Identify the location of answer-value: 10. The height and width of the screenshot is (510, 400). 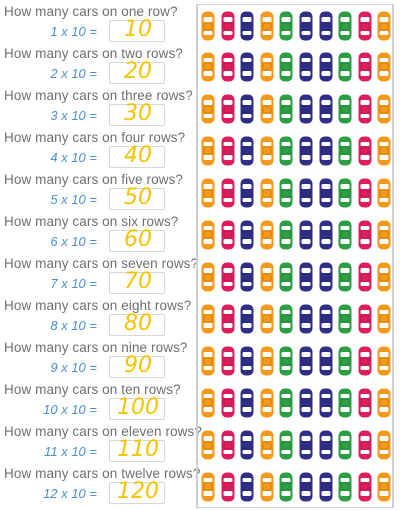
(138, 29).